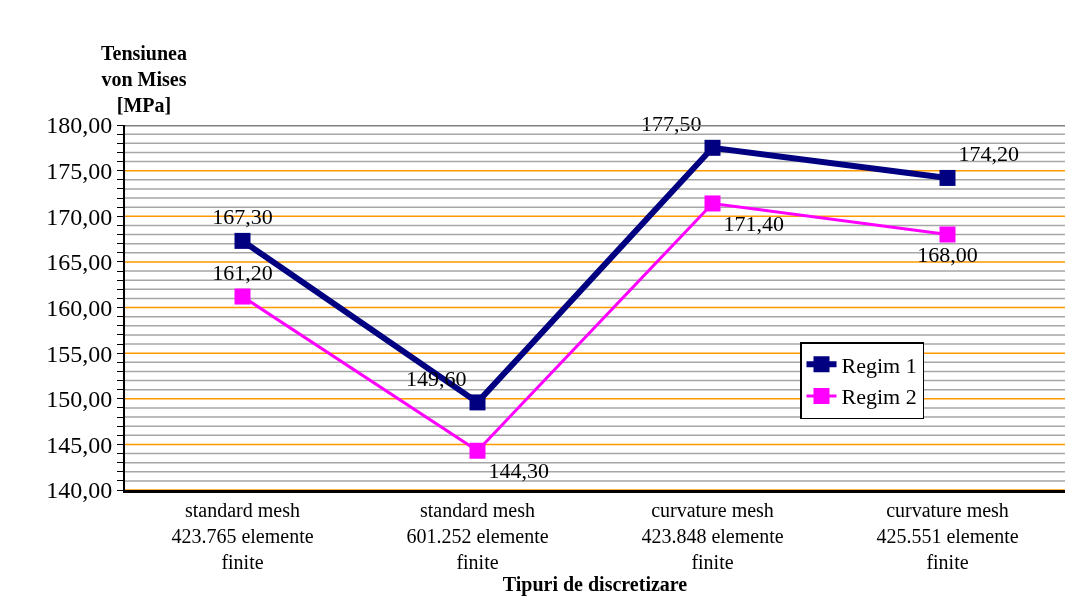  What do you see at coordinates (79, 216) in the screenshot?
I see `y-tick-label: 170,00` at bounding box center [79, 216].